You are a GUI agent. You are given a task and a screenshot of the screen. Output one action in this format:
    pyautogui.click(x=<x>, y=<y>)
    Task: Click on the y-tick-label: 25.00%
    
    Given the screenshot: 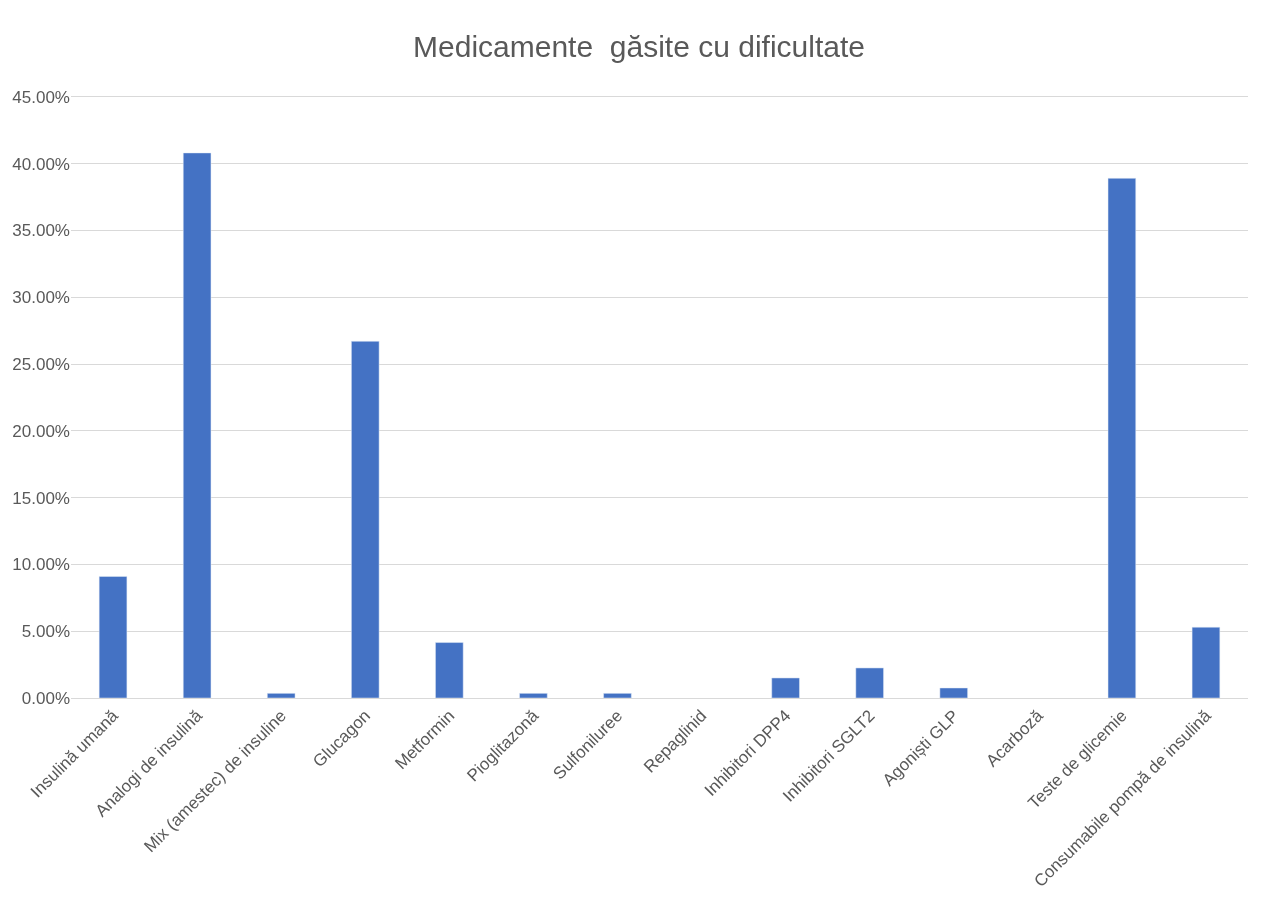 What is the action you would take?
    pyautogui.click(x=41, y=364)
    